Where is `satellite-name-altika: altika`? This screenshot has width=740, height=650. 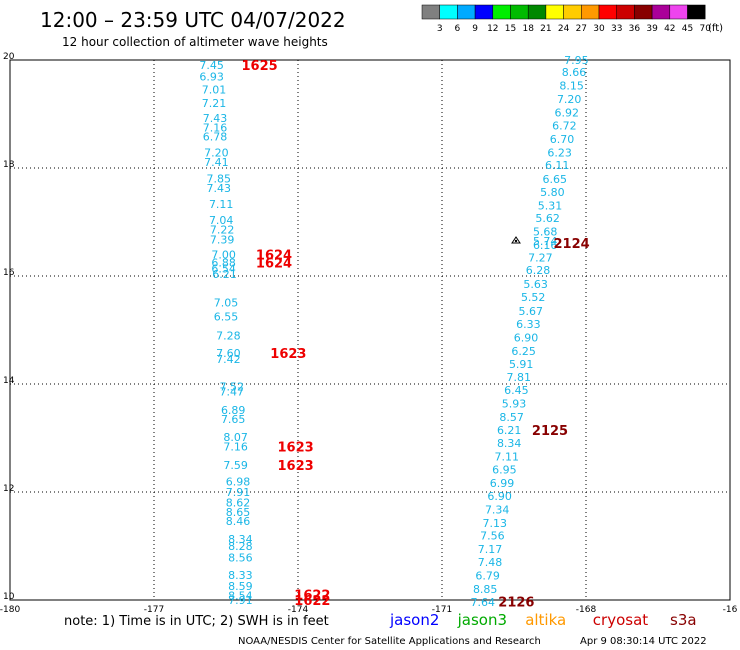 satellite-name-altika: altika is located at coordinates (545, 620).